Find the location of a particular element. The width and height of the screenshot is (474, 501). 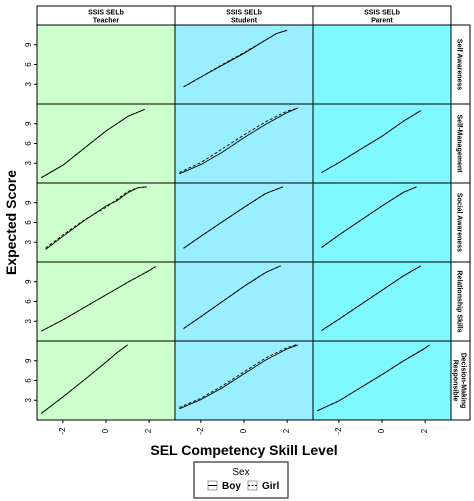

series-line-boy-r4-c1 is located at coordinates (239, 377).